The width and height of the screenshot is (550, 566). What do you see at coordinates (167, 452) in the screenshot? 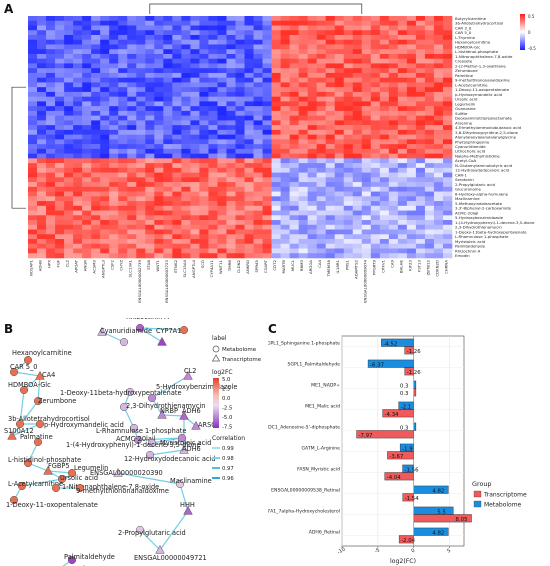
I see `network-edge` at bounding box center [167, 452].